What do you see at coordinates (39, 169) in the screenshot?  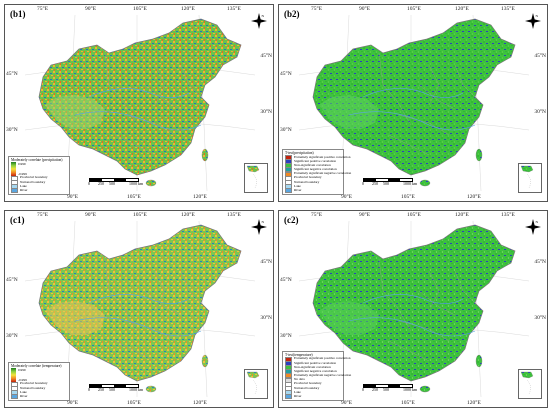 I see `legend-gradient: 0.999 -0.999` at bounding box center [39, 169].